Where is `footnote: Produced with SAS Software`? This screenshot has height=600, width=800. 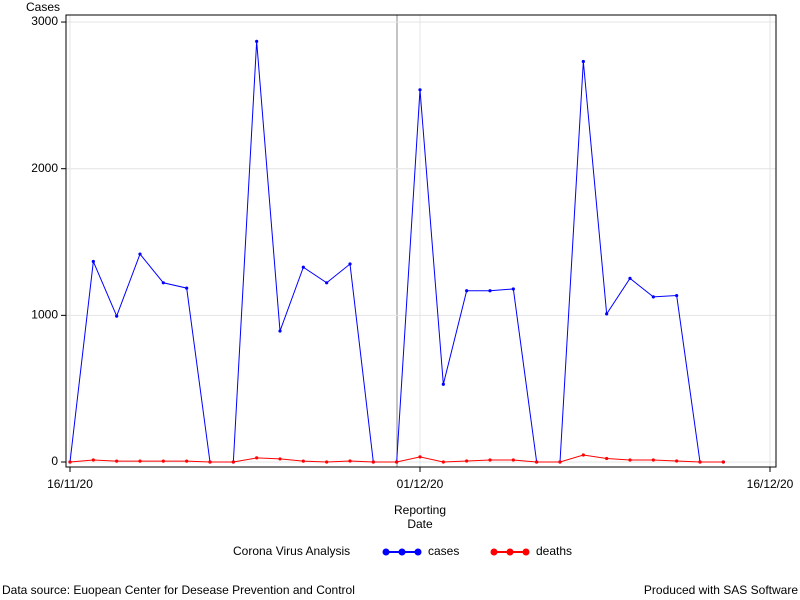 footnote: Produced with SAS Software is located at coordinates (721, 590).